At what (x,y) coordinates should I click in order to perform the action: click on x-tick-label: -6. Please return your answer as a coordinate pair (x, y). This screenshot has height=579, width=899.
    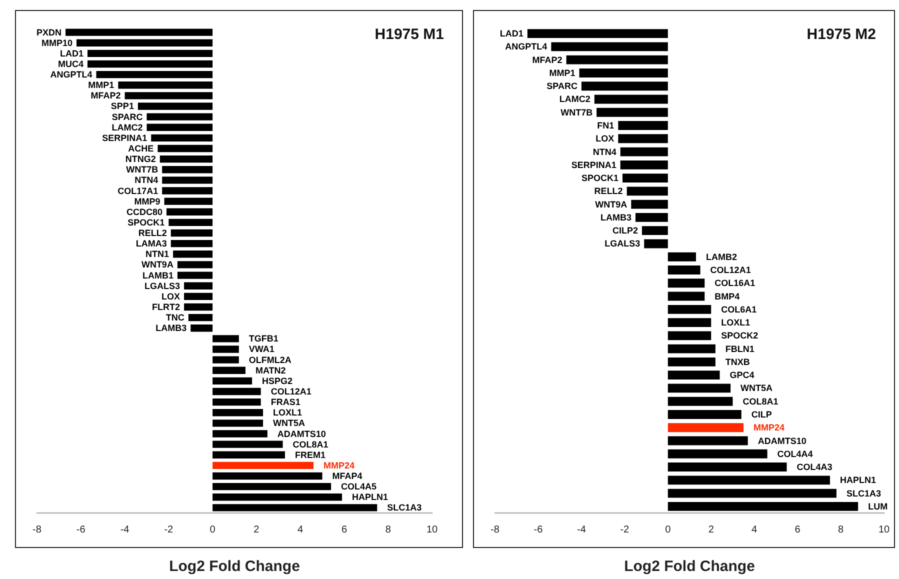
    Looking at the image, I should click on (539, 530).